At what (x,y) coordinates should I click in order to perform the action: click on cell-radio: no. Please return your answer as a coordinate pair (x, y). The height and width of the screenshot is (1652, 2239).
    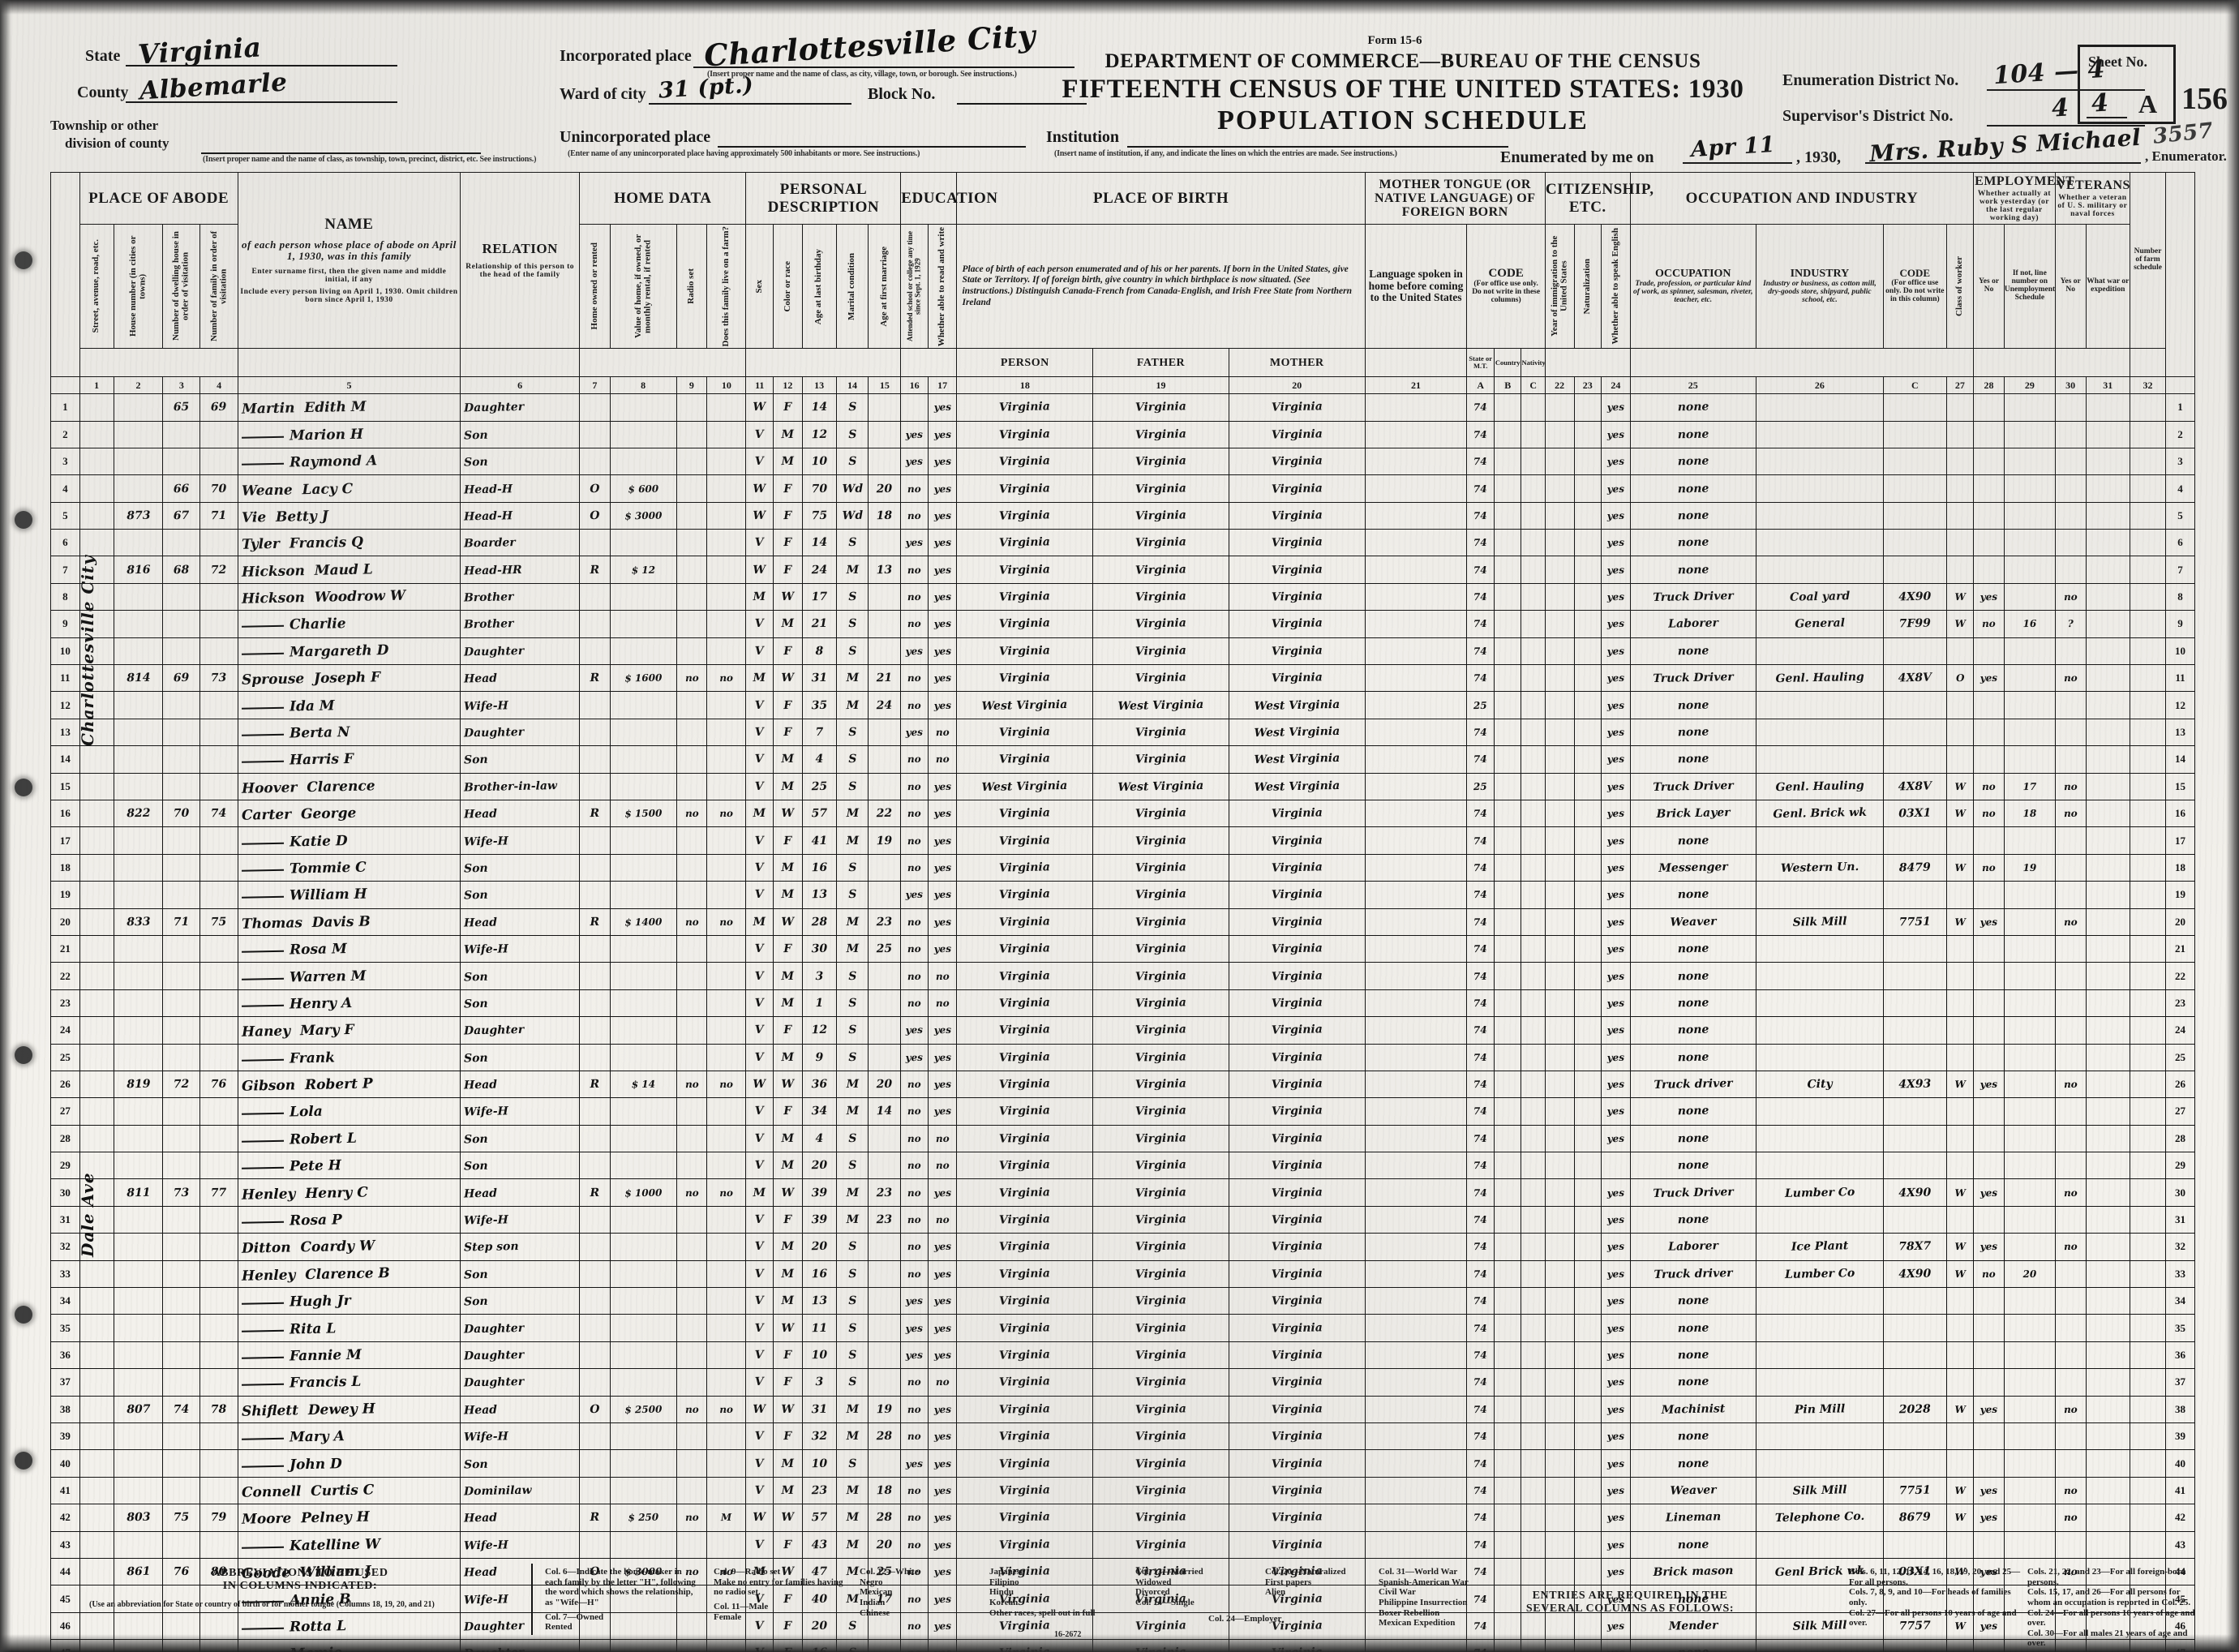
    Looking at the image, I should click on (692, 1518).